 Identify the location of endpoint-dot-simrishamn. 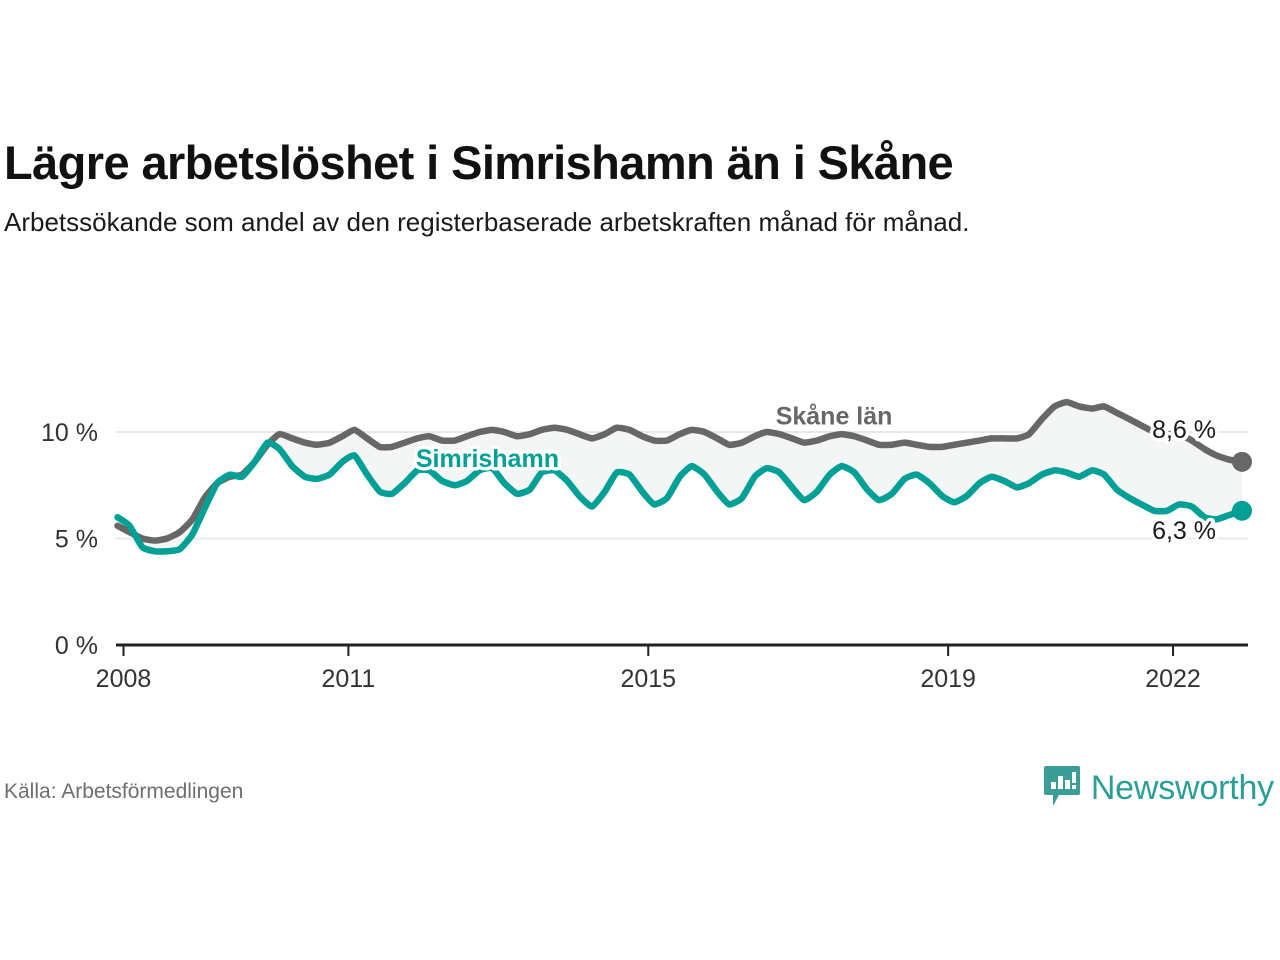
(1242, 510).